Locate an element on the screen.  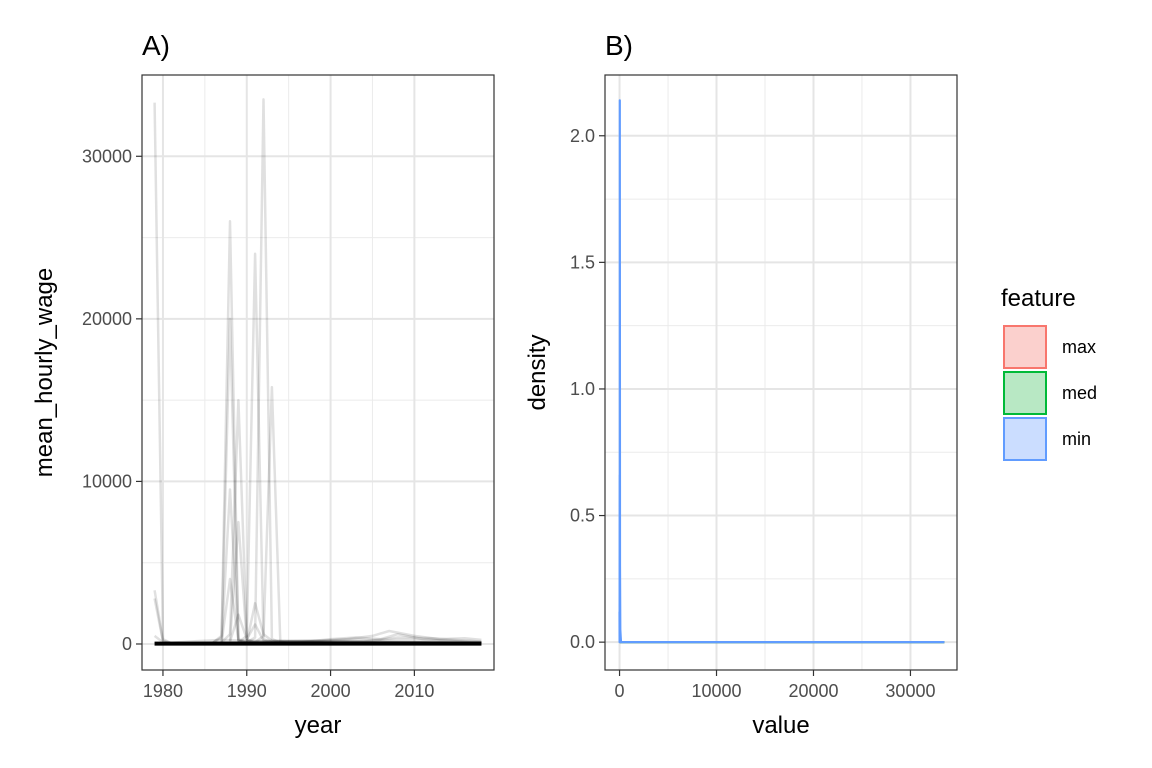
panel-b-x-tick-label: 0 is located at coordinates (620, 691).